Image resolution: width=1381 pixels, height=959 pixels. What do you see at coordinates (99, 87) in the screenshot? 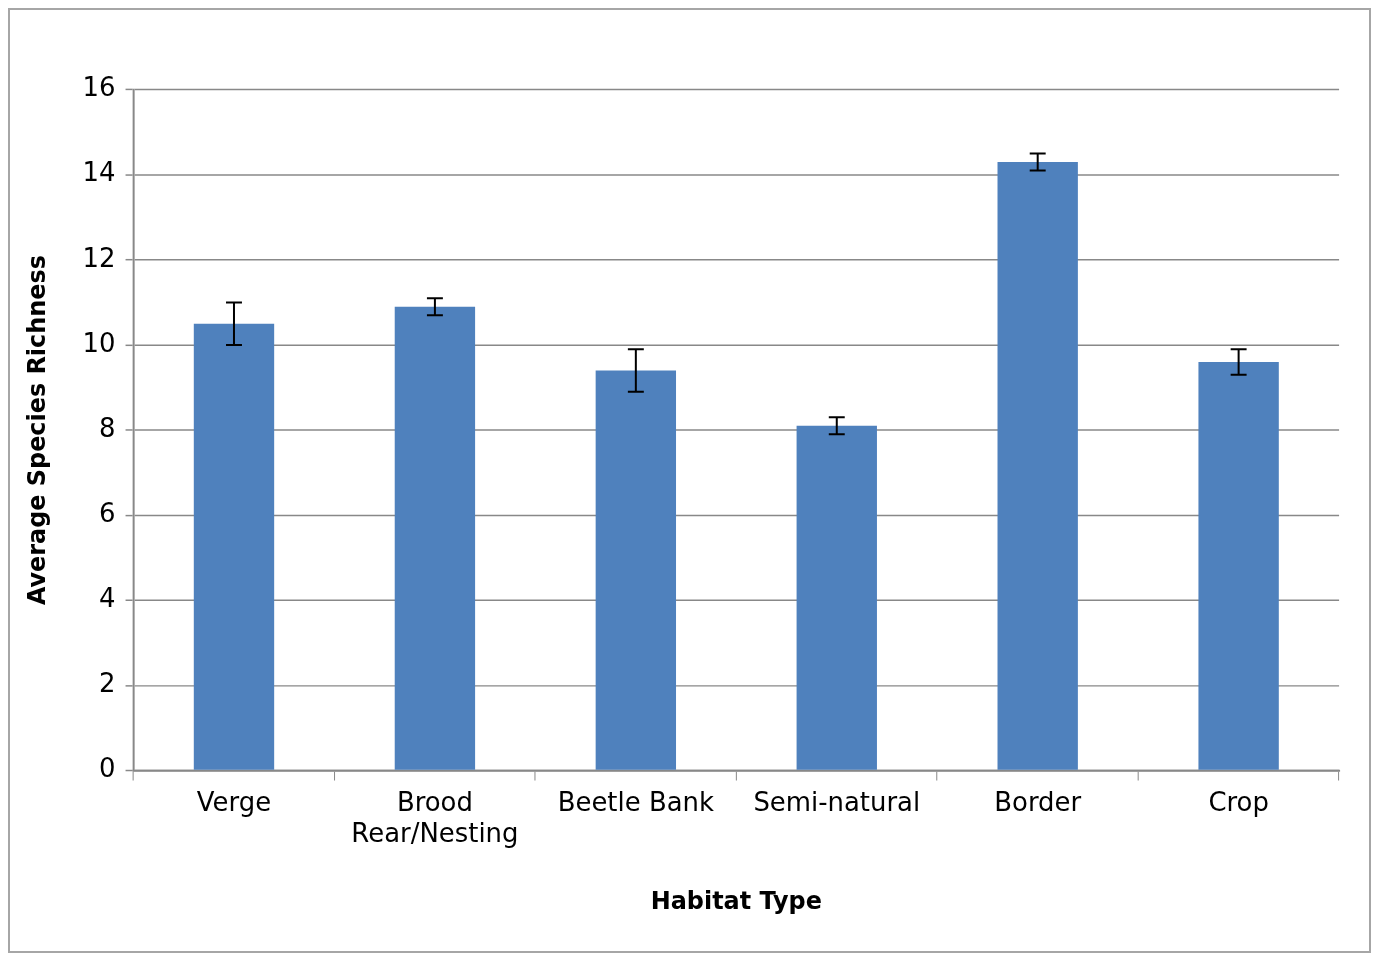
I see `y-tick-label: 16` at bounding box center [99, 87].